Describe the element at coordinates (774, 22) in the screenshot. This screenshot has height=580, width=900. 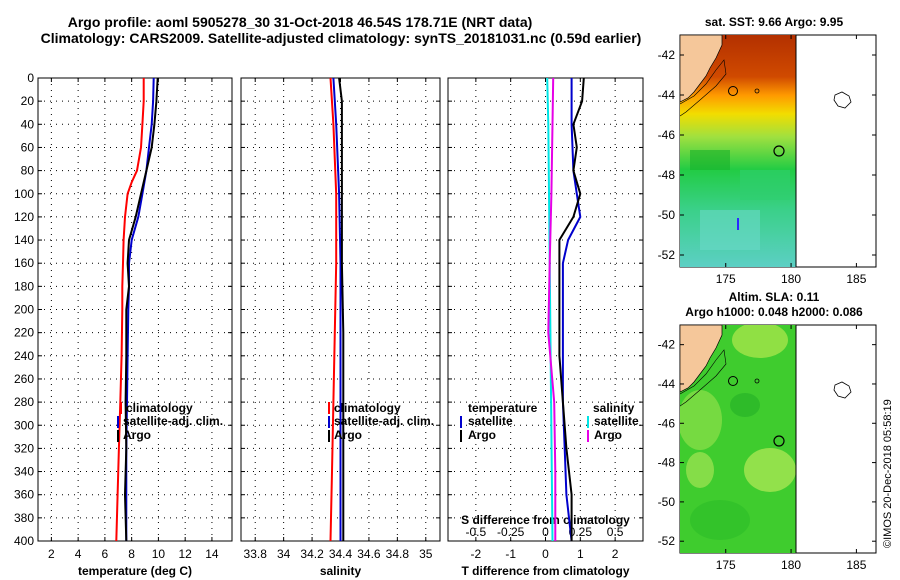
I see `sst-map-title: sat. SST: 9.66 Argo: 9.95` at that location.